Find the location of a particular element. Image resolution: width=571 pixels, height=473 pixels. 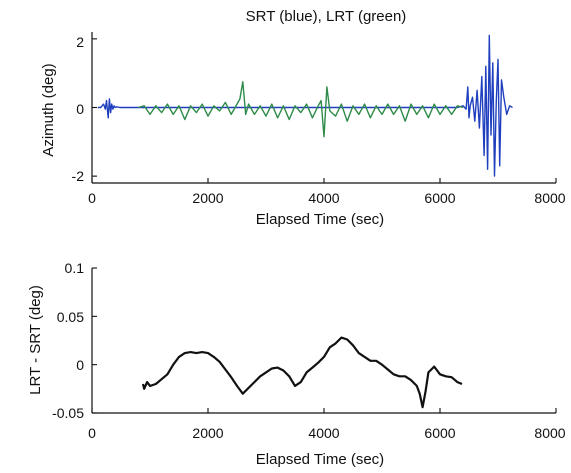

chart-bottom-xtick-0: 0 is located at coordinates (92, 433).